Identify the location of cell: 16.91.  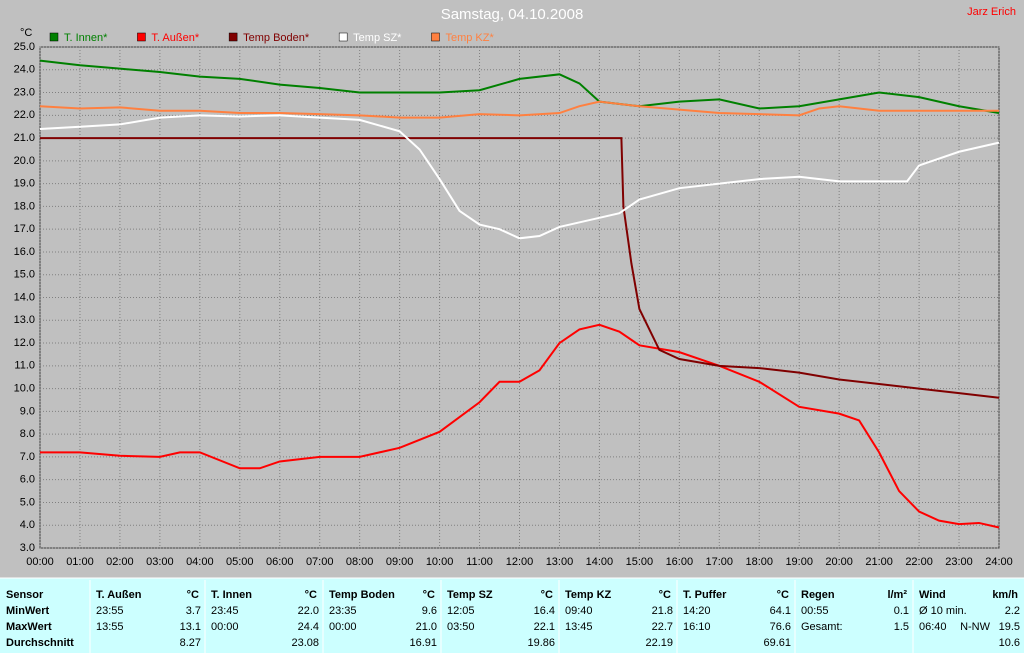
(423, 643).